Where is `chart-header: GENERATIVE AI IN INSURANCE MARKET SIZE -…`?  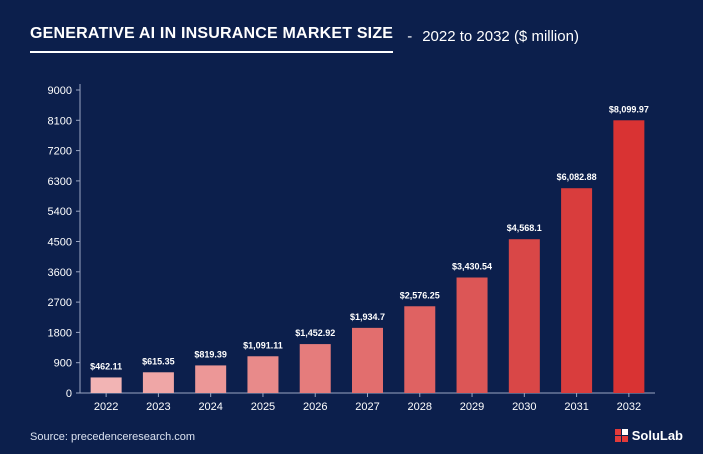
chart-header: GENERATIVE AI IN INSURANCE MARKET SIZE -… is located at coordinates (304, 37).